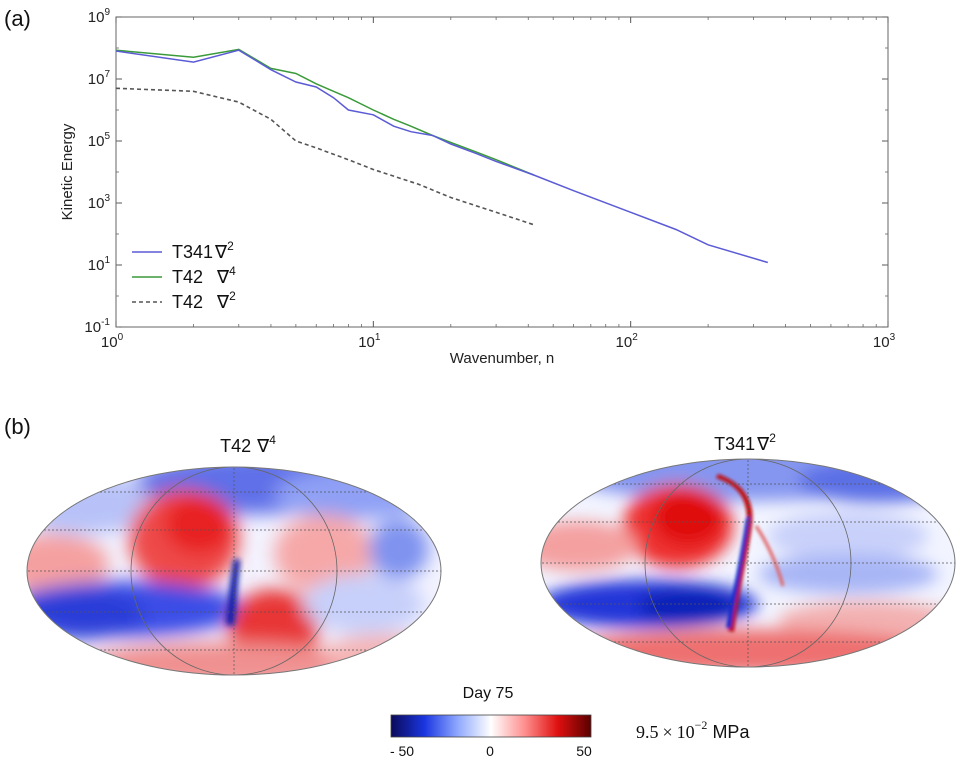 The width and height of the screenshot is (968, 764). I want to click on map-title-right: T341 ∇2, so click(745, 442).